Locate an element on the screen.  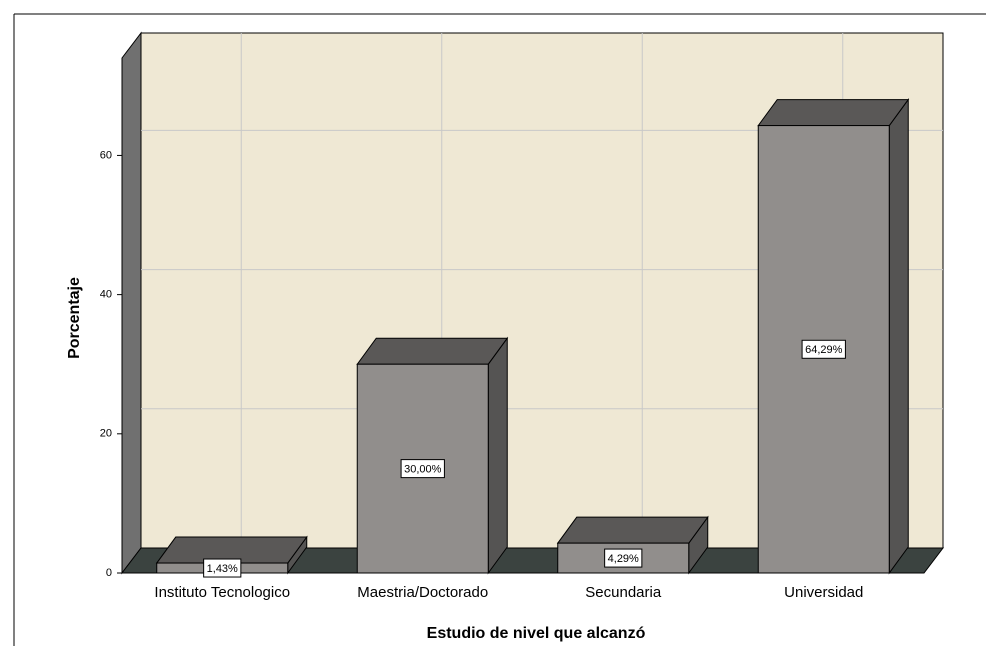
value-label: 64,29% is located at coordinates (824, 350).